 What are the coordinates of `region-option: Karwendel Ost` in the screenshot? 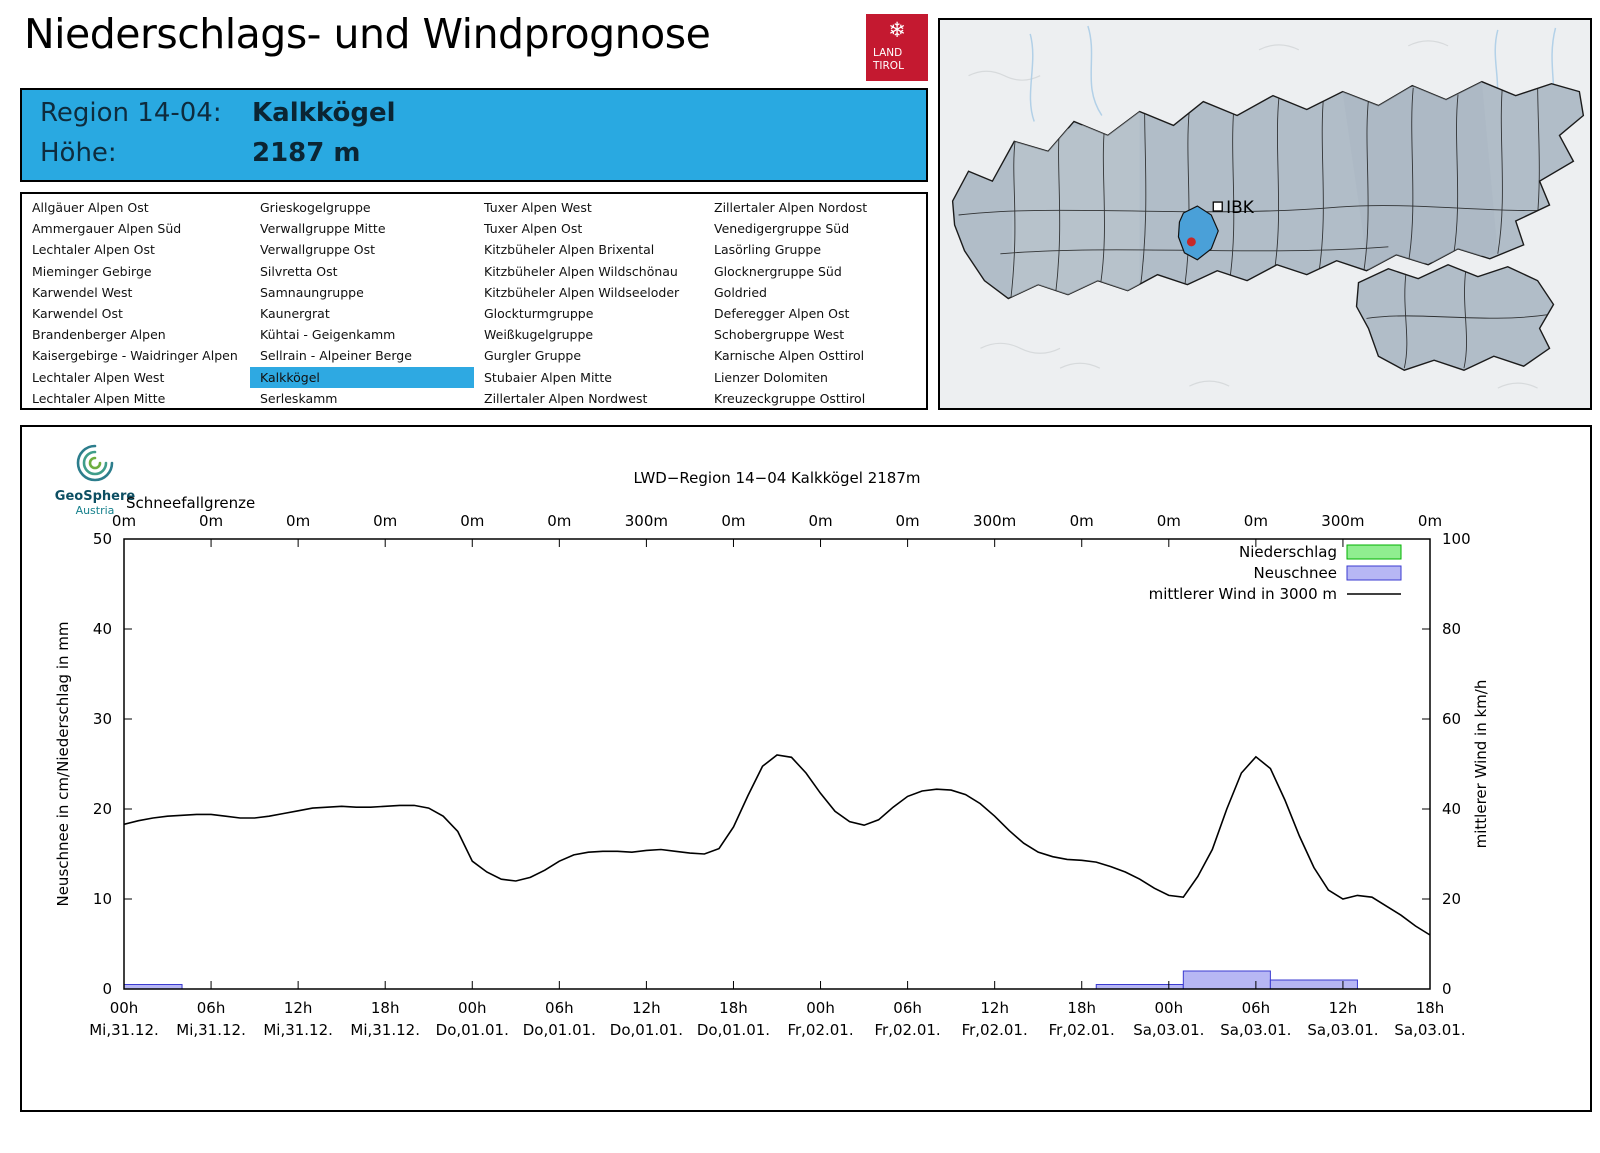 It's located at (77, 313).